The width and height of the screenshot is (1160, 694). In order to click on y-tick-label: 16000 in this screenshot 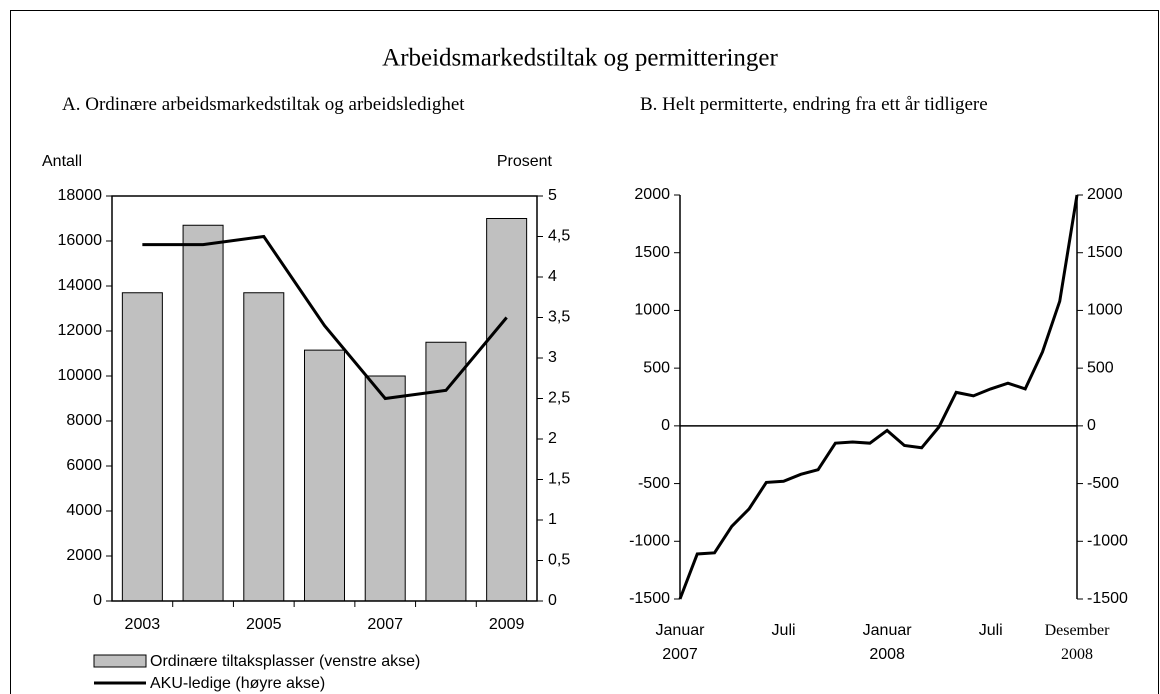, I will do `click(80, 240)`.